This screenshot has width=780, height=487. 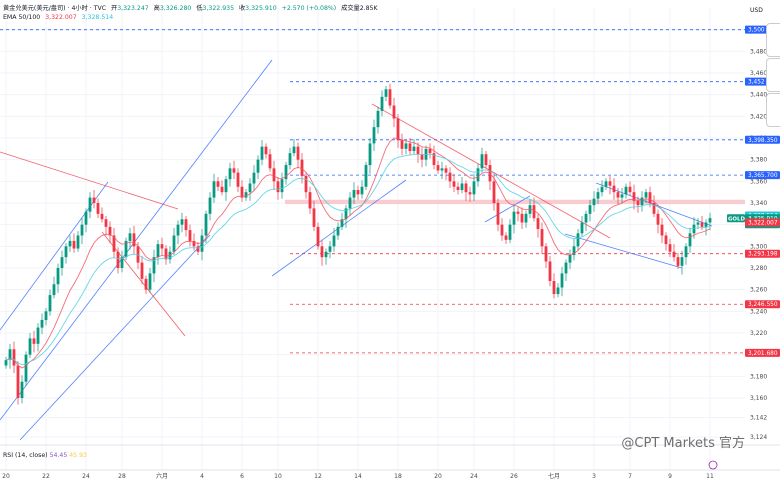 I want to click on x-tick-label: 六月, so click(x=162, y=476).